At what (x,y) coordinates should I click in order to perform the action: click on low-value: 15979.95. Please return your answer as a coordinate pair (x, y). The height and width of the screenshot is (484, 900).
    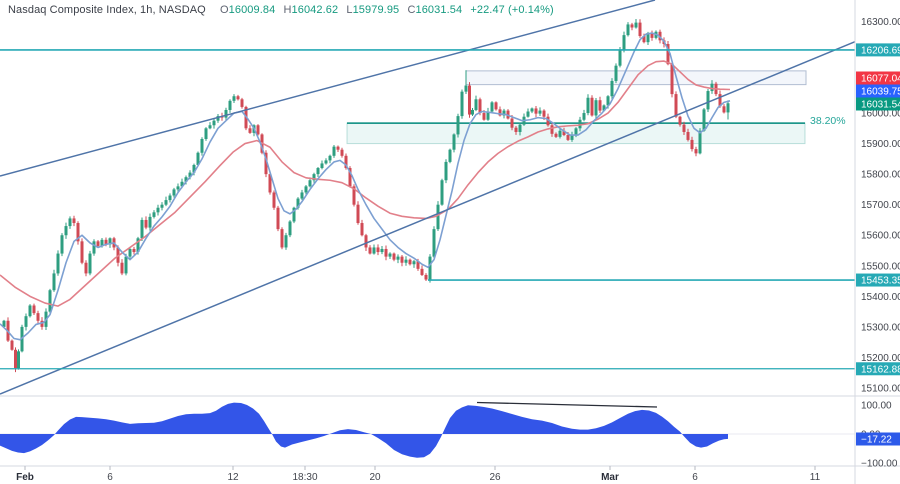
    Looking at the image, I should click on (376, 10).